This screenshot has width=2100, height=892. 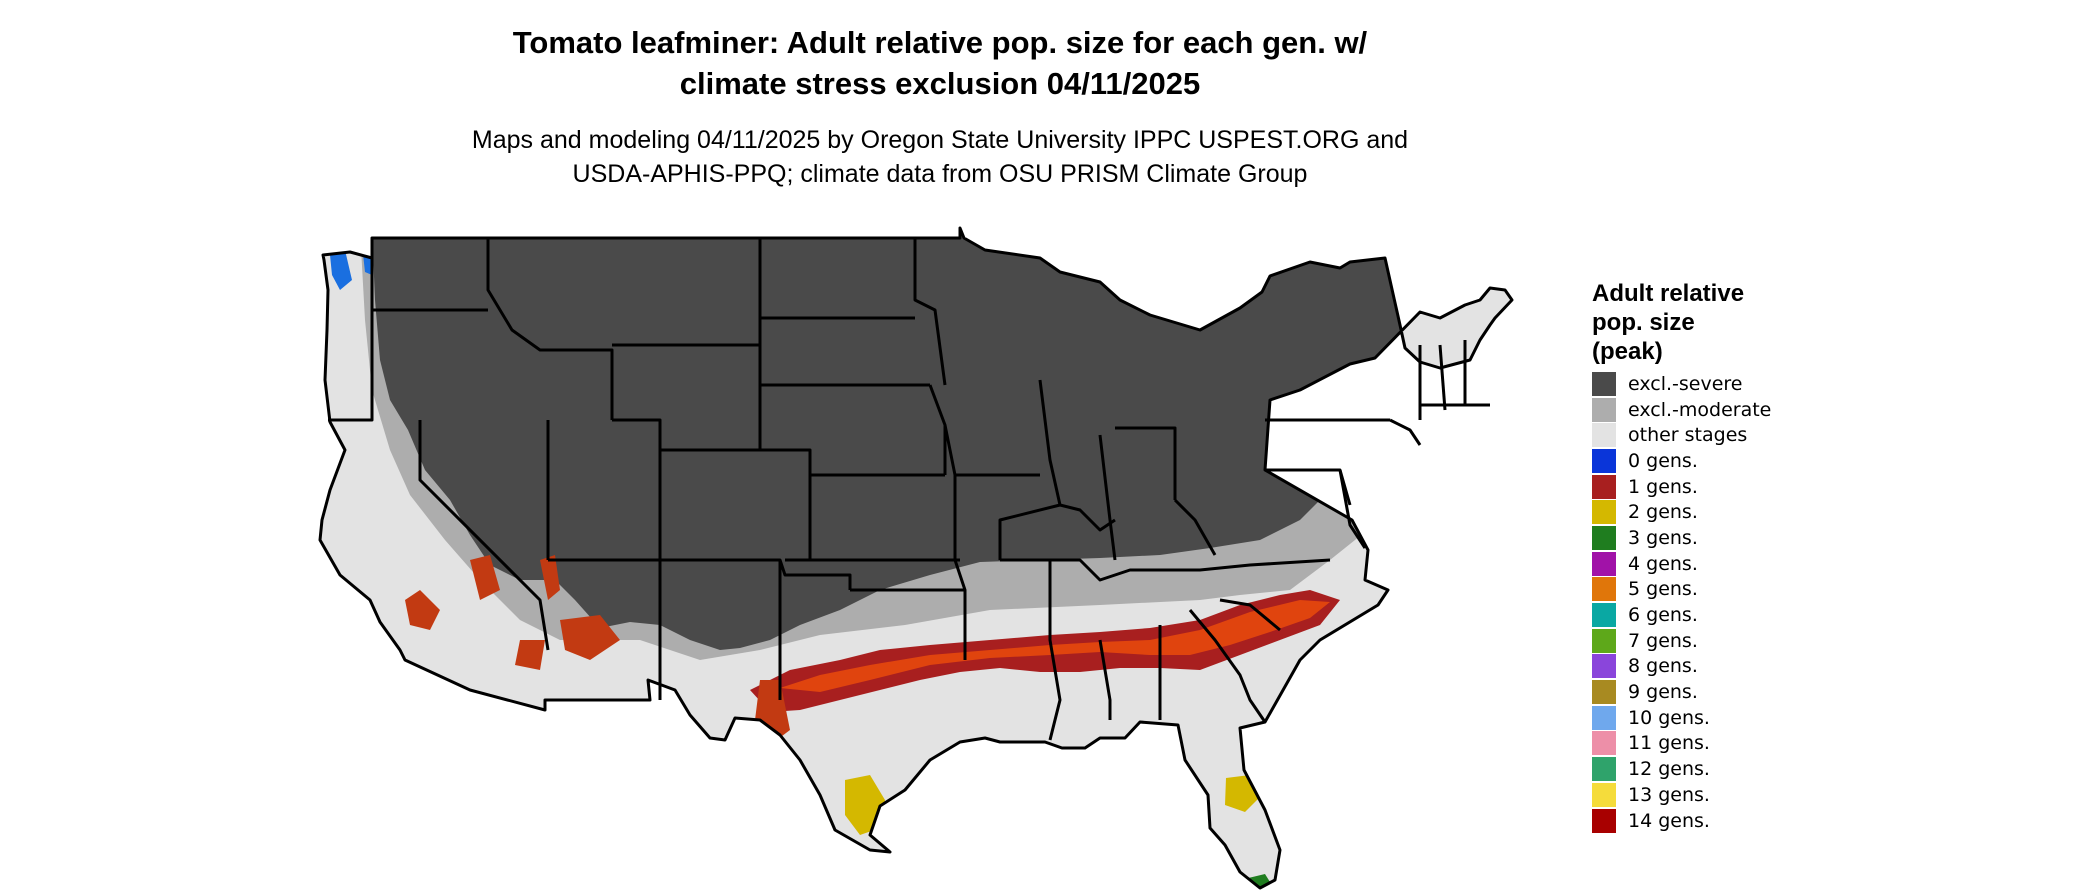 I want to click on legend-item: 4 gens., so click(x=1681, y=564).